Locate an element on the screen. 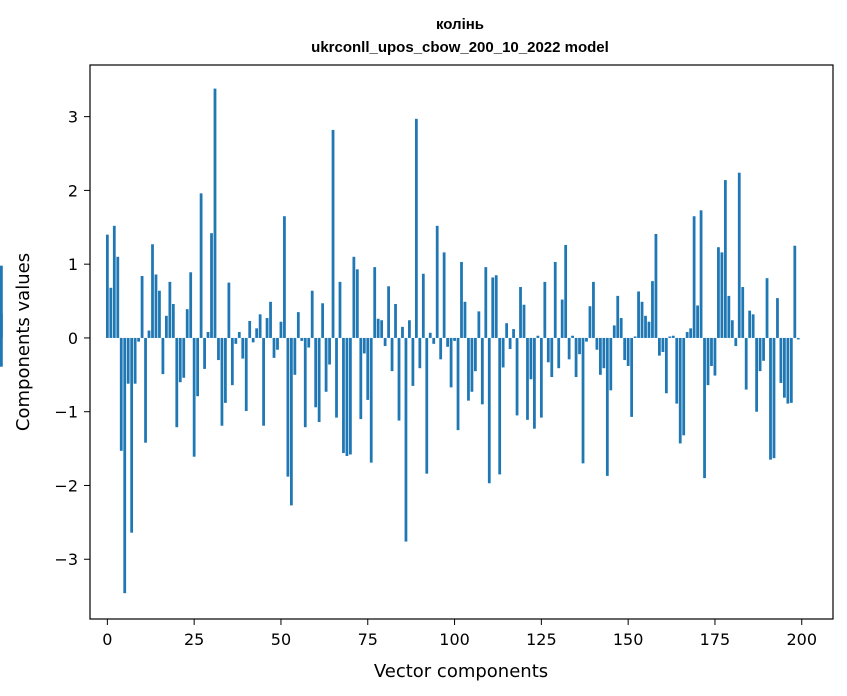 The height and width of the screenshot is (696, 847). chart-title: колінь is located at coordinates (460, 24).